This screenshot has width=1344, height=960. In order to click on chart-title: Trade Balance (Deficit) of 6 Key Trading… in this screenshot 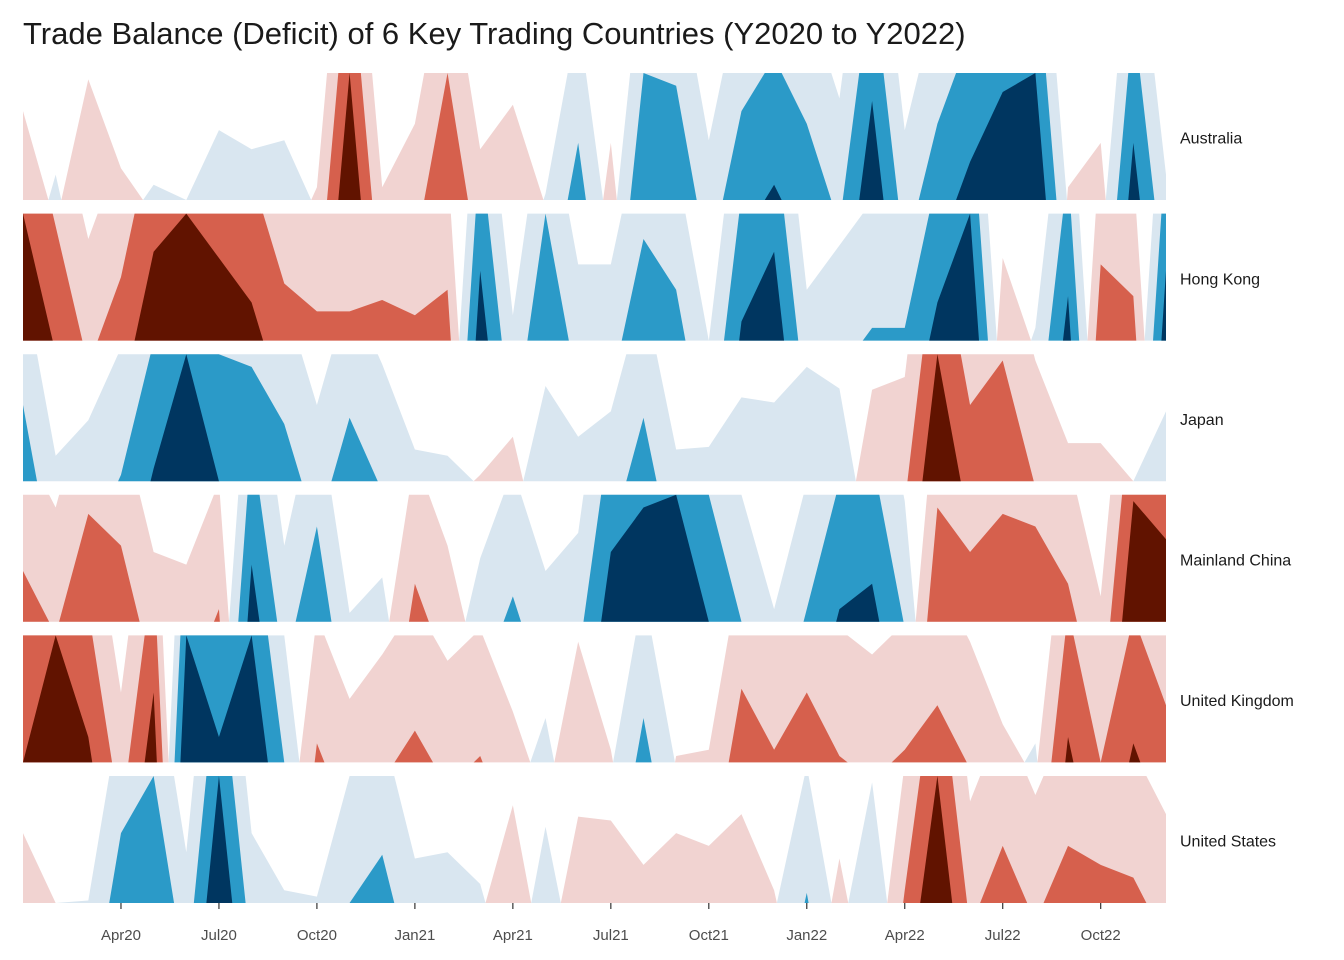, I will do `click(494, 33)`.